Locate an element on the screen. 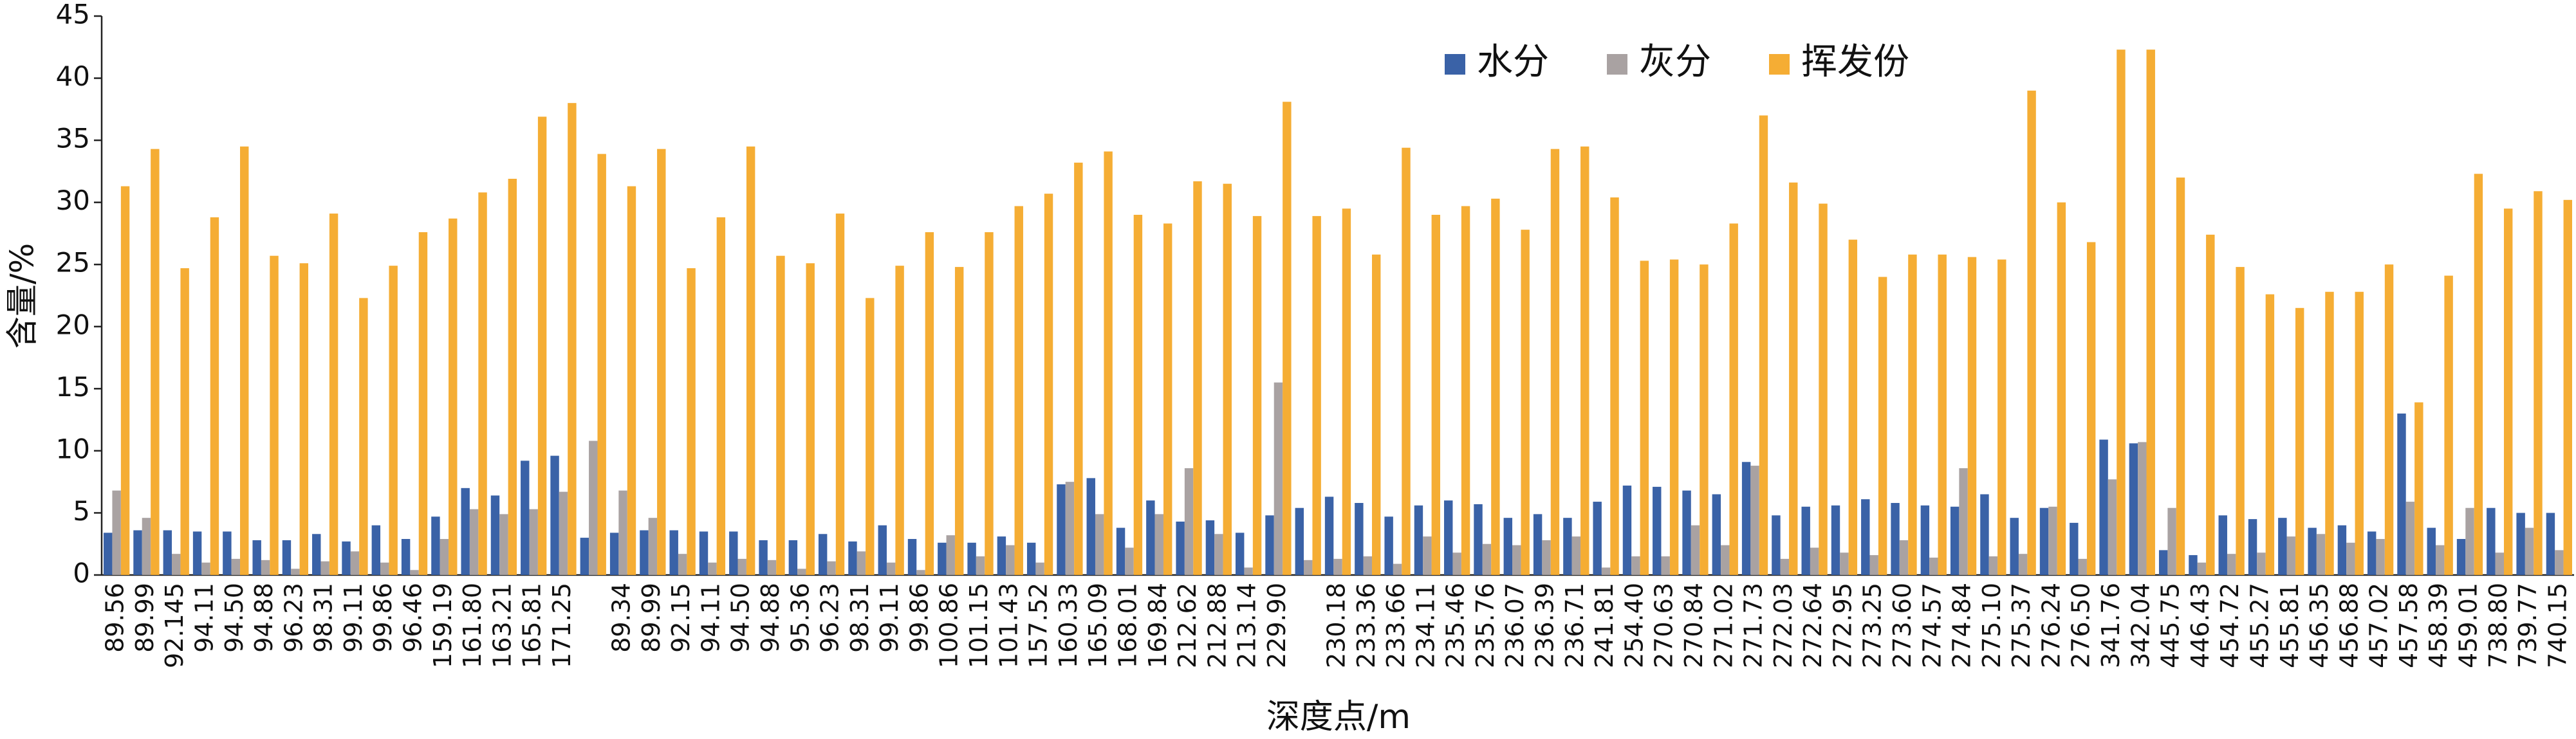 Image resolution: width=2576 pixels, height=739 pixels. x-tick-label: 233.66 is located at coordinates (1396, 625).